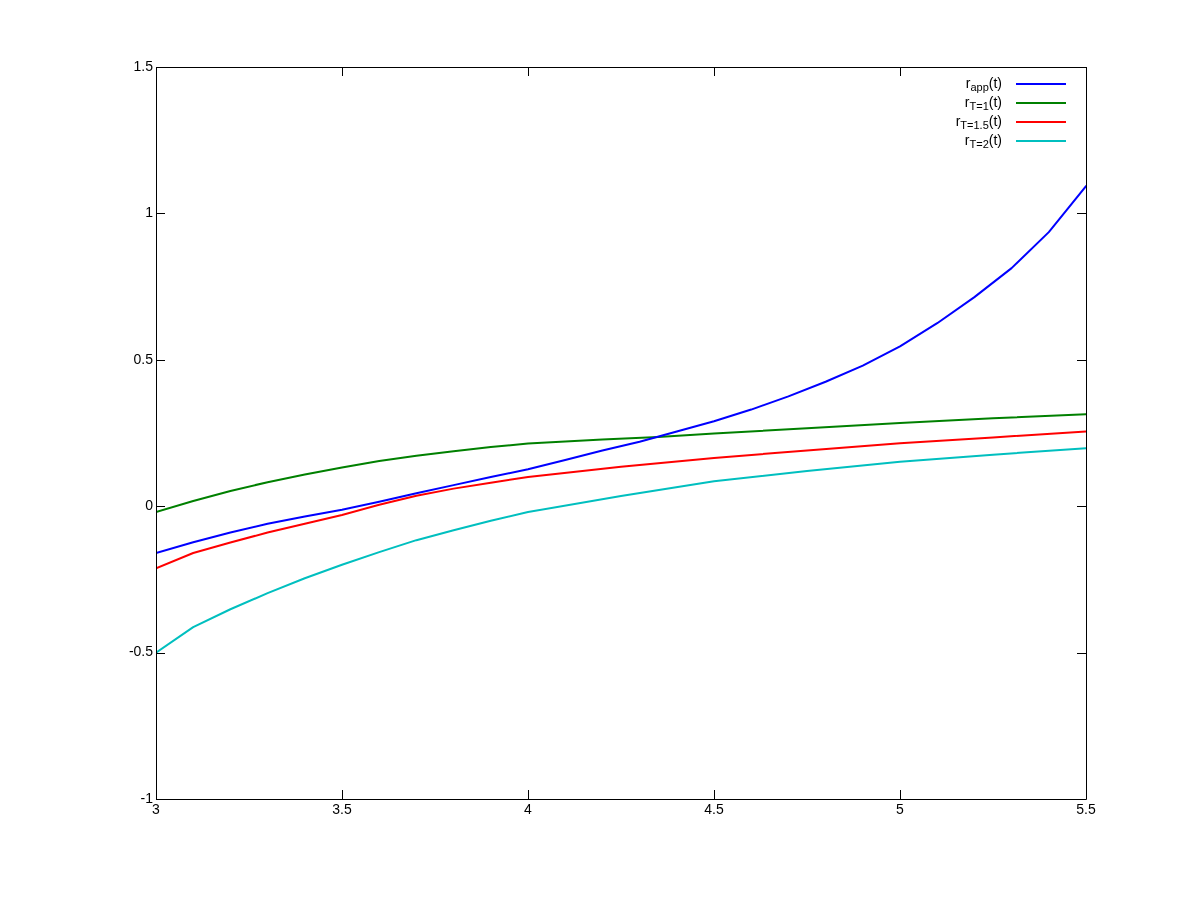 This screenshot has height=900, width=1200. Describe the element at coordinates (156, 809) in the screenshot. I see `x-tick-label: 3` at that location.